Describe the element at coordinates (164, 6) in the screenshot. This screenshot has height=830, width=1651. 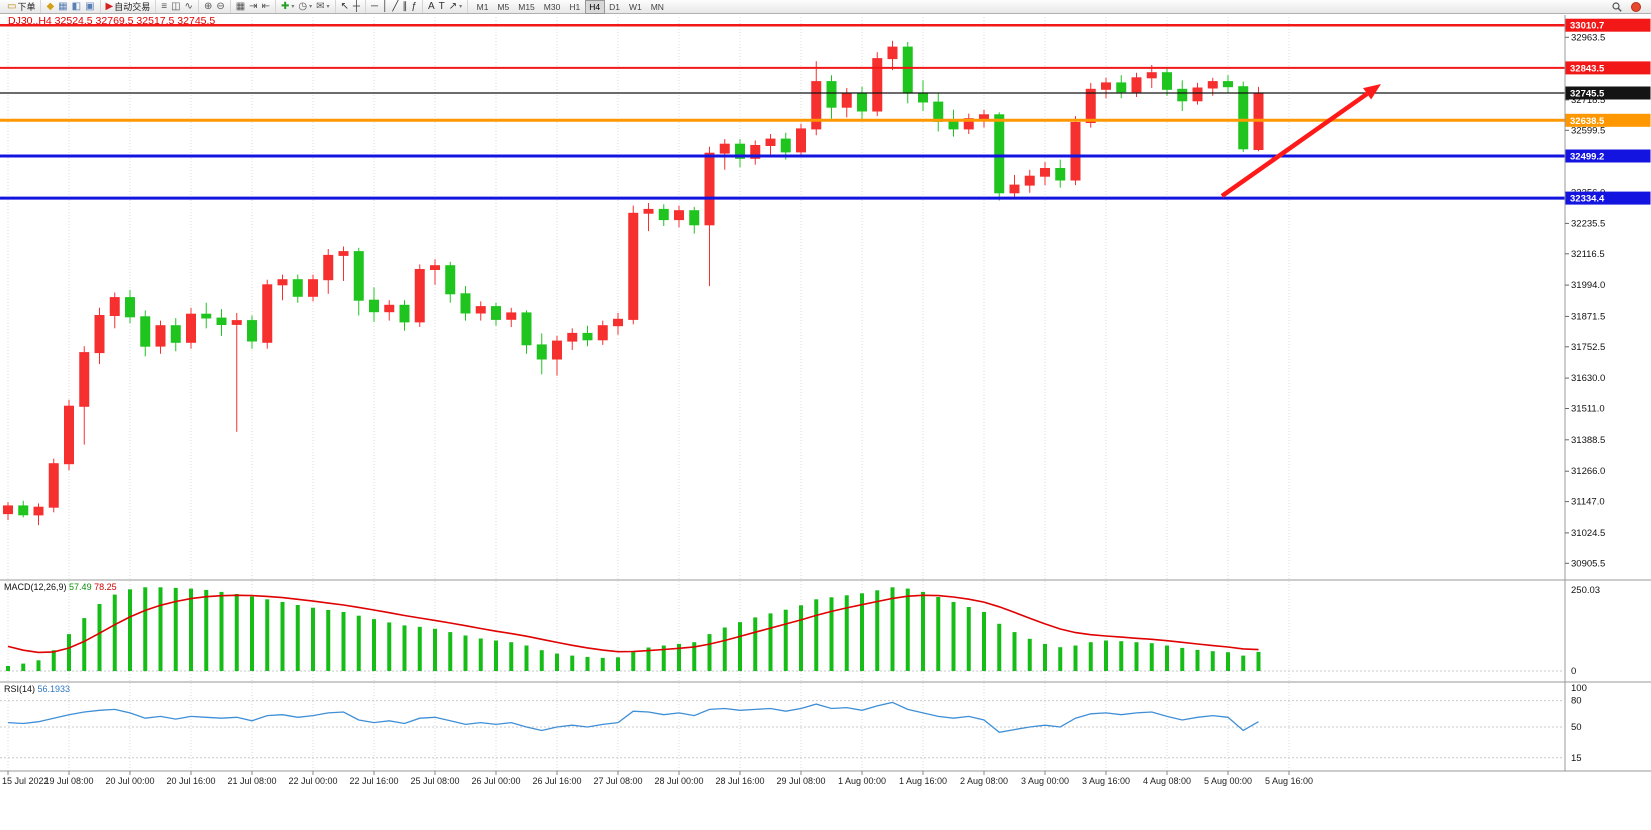
I see `bar-chart-icon: ≡` at that location.